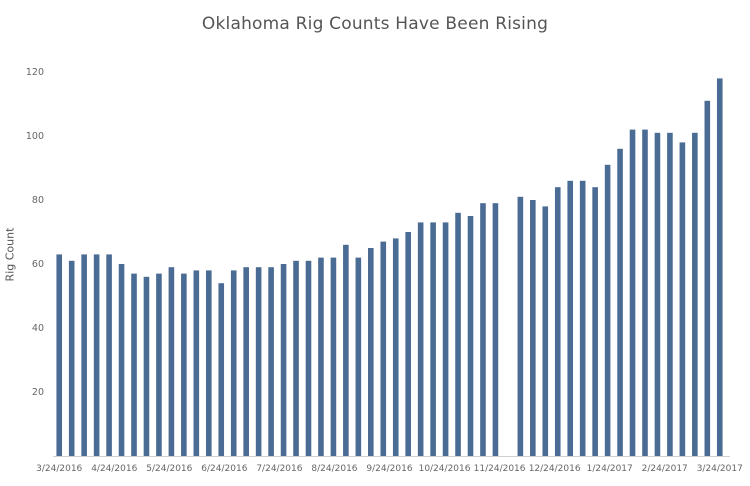  Describe the element at coordinates (35, 72) in the screenshot. I see `y-tick-label: 120` at that location.